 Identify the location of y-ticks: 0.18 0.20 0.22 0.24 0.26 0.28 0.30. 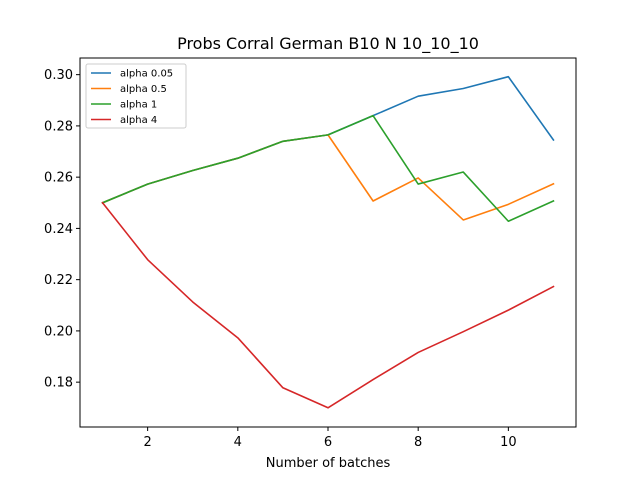
(62, 229).